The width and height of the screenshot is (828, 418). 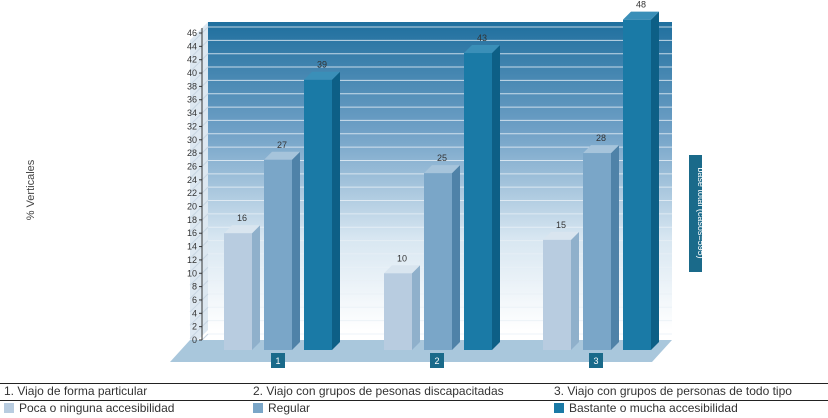 I want to click on category-label-1: 1, so click(x=277, y=361).